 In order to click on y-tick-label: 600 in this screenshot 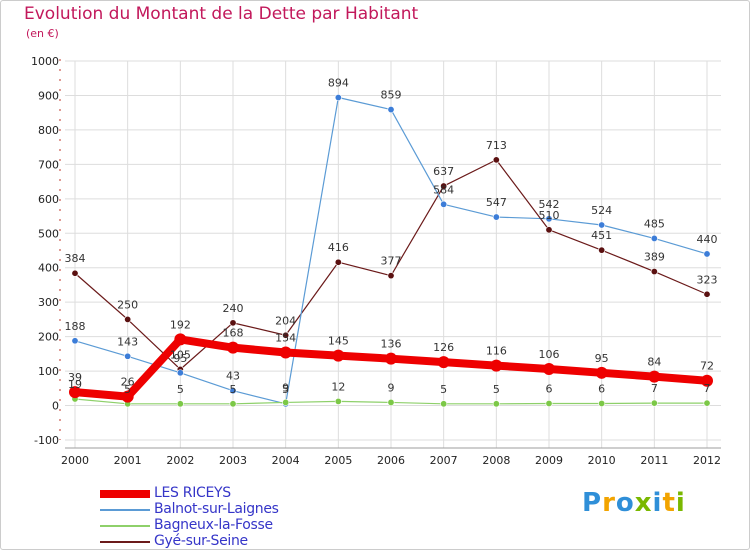, I will do `click(48, 199)`.